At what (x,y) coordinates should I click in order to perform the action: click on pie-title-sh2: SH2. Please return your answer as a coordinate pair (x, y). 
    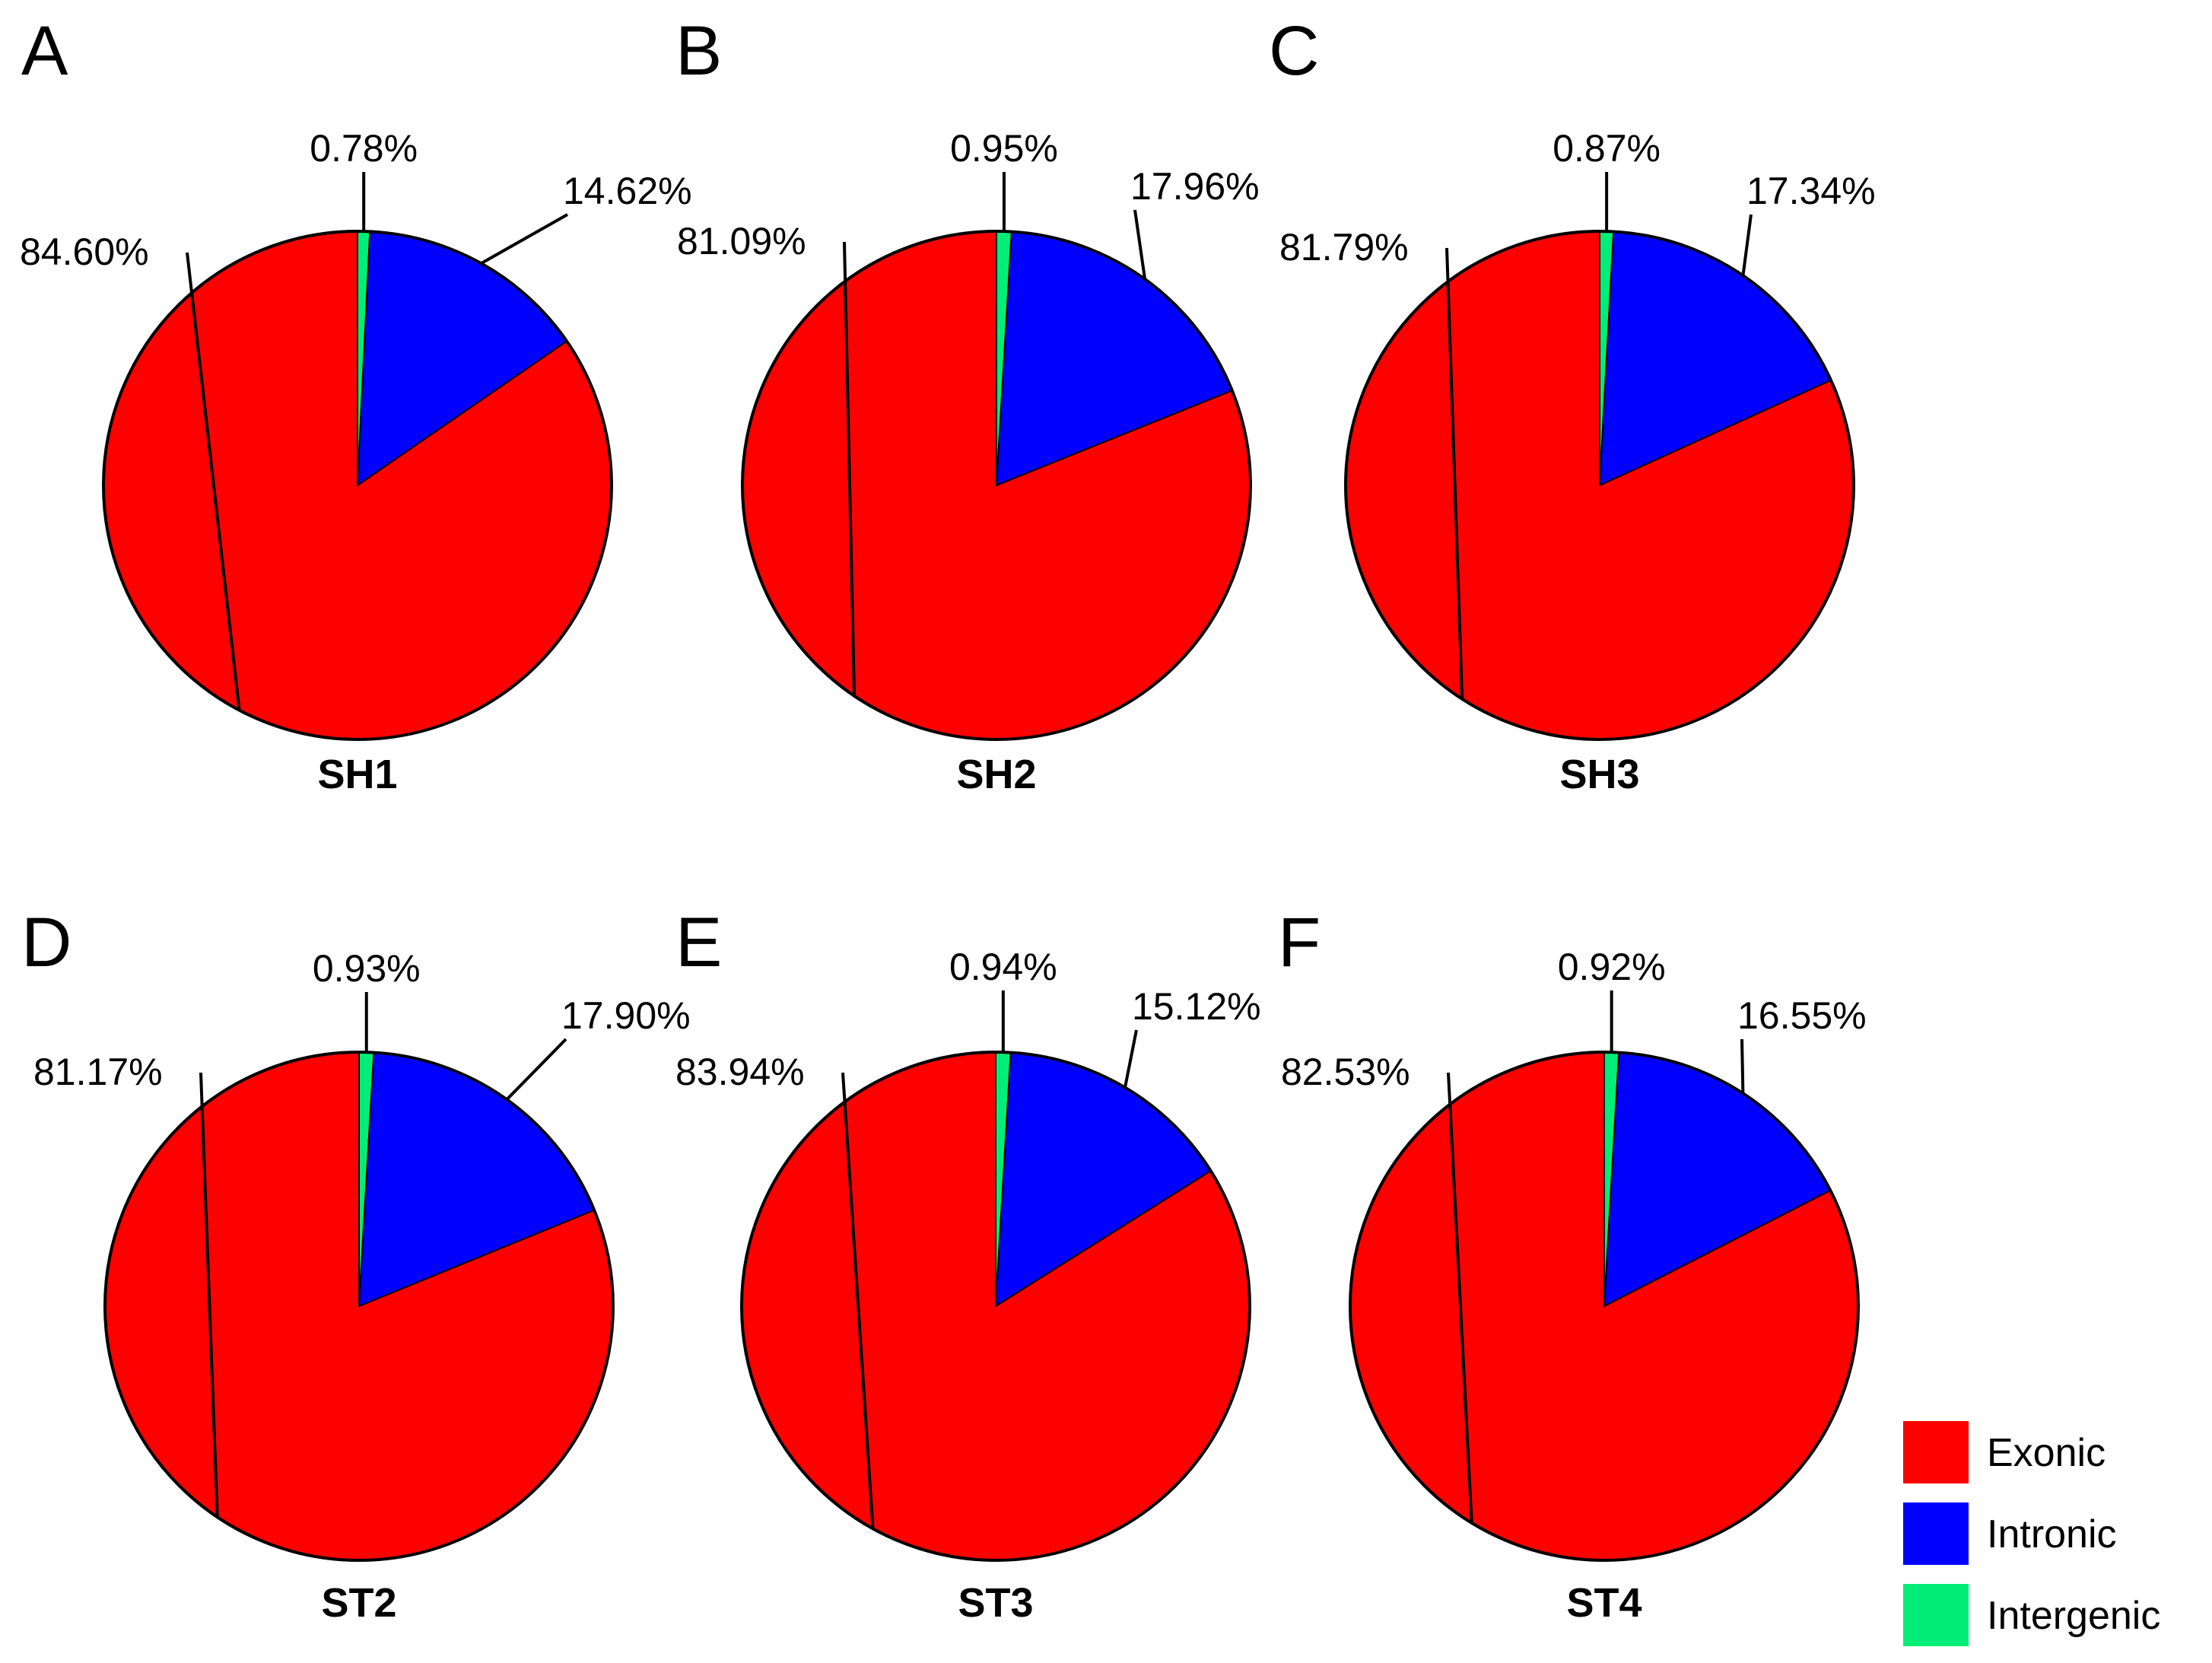
    Looking at the image, I should click on (996, 774).